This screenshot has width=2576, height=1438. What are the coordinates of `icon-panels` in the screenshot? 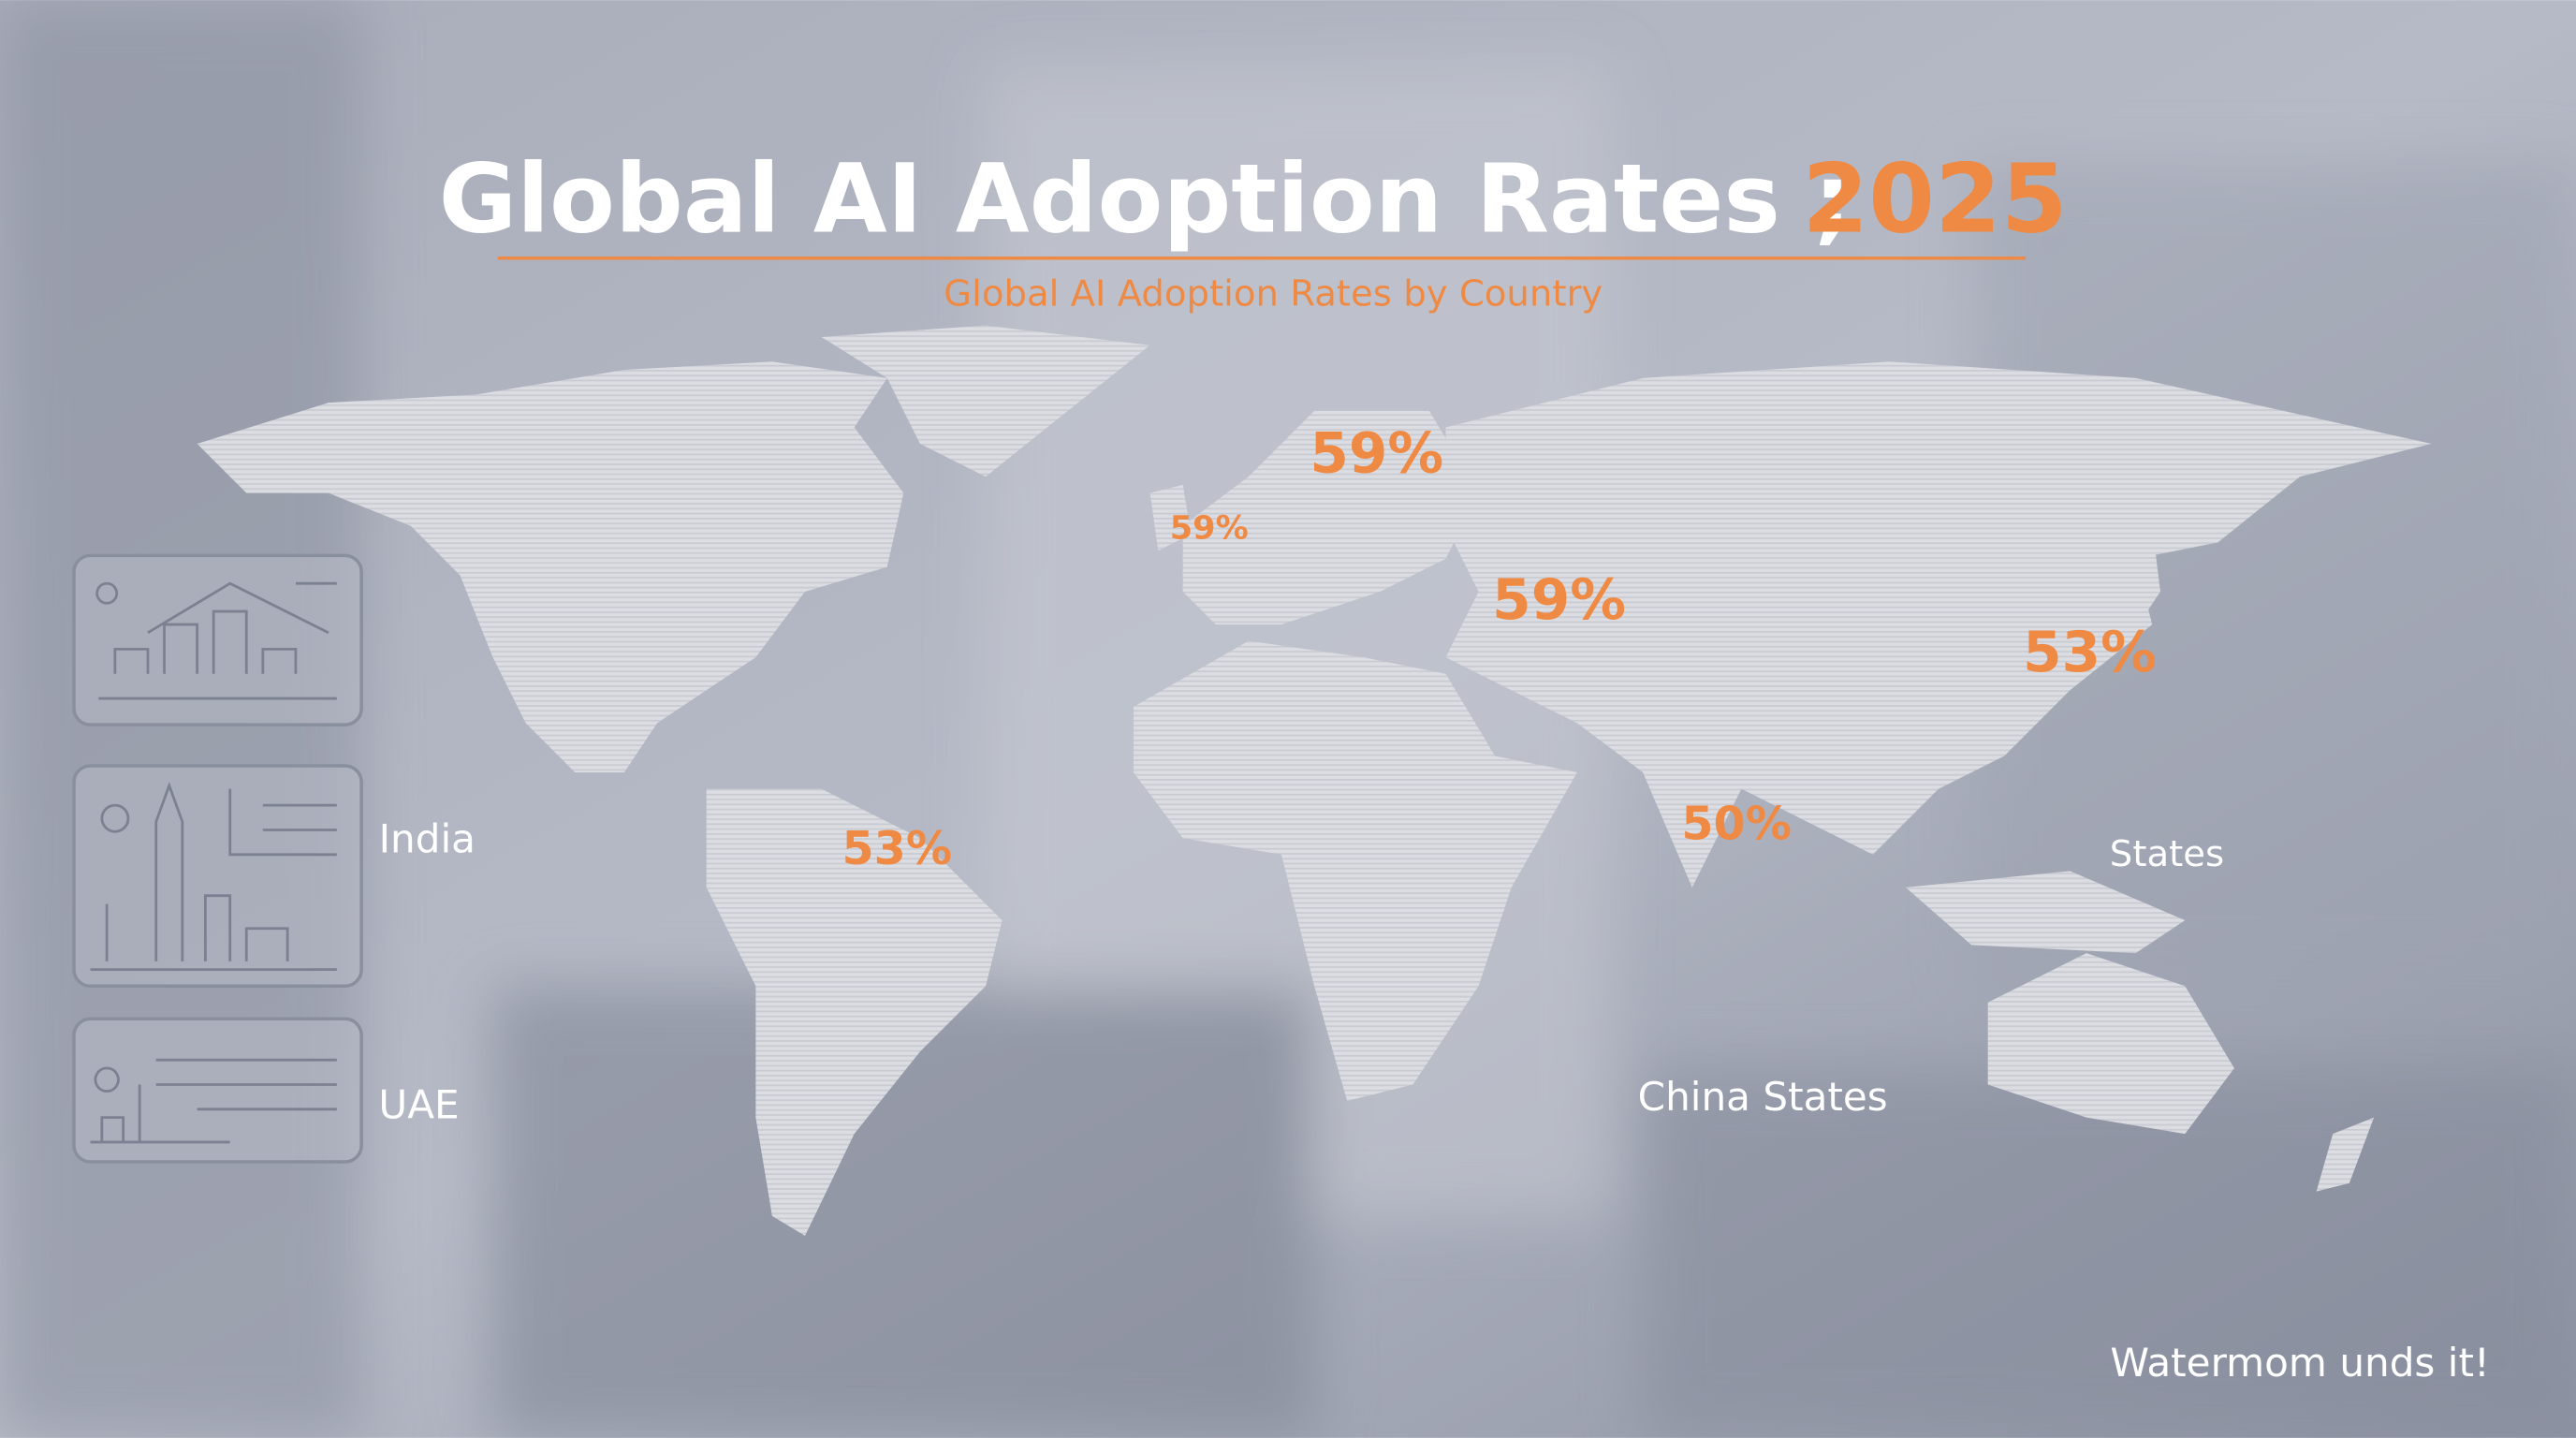 It's located at (217, 858).